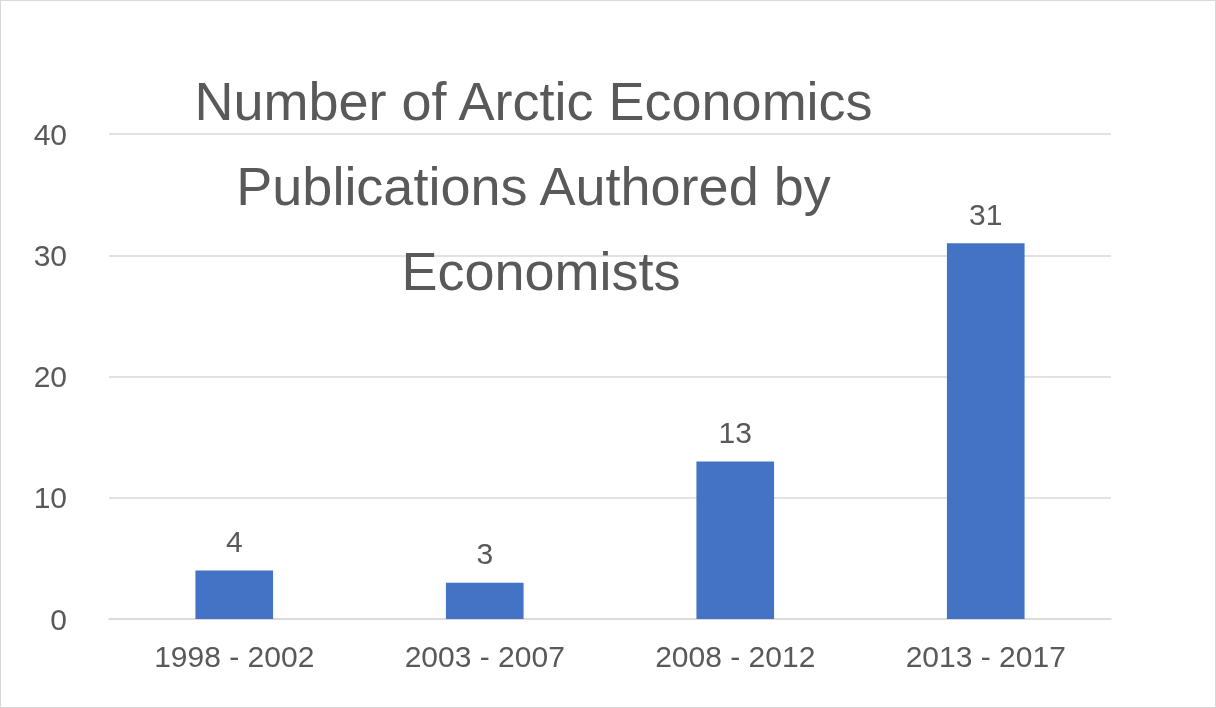 The image size is (1216, 708). I want to click on x-tick-label: 1998 - 2002, so click(234, 656).